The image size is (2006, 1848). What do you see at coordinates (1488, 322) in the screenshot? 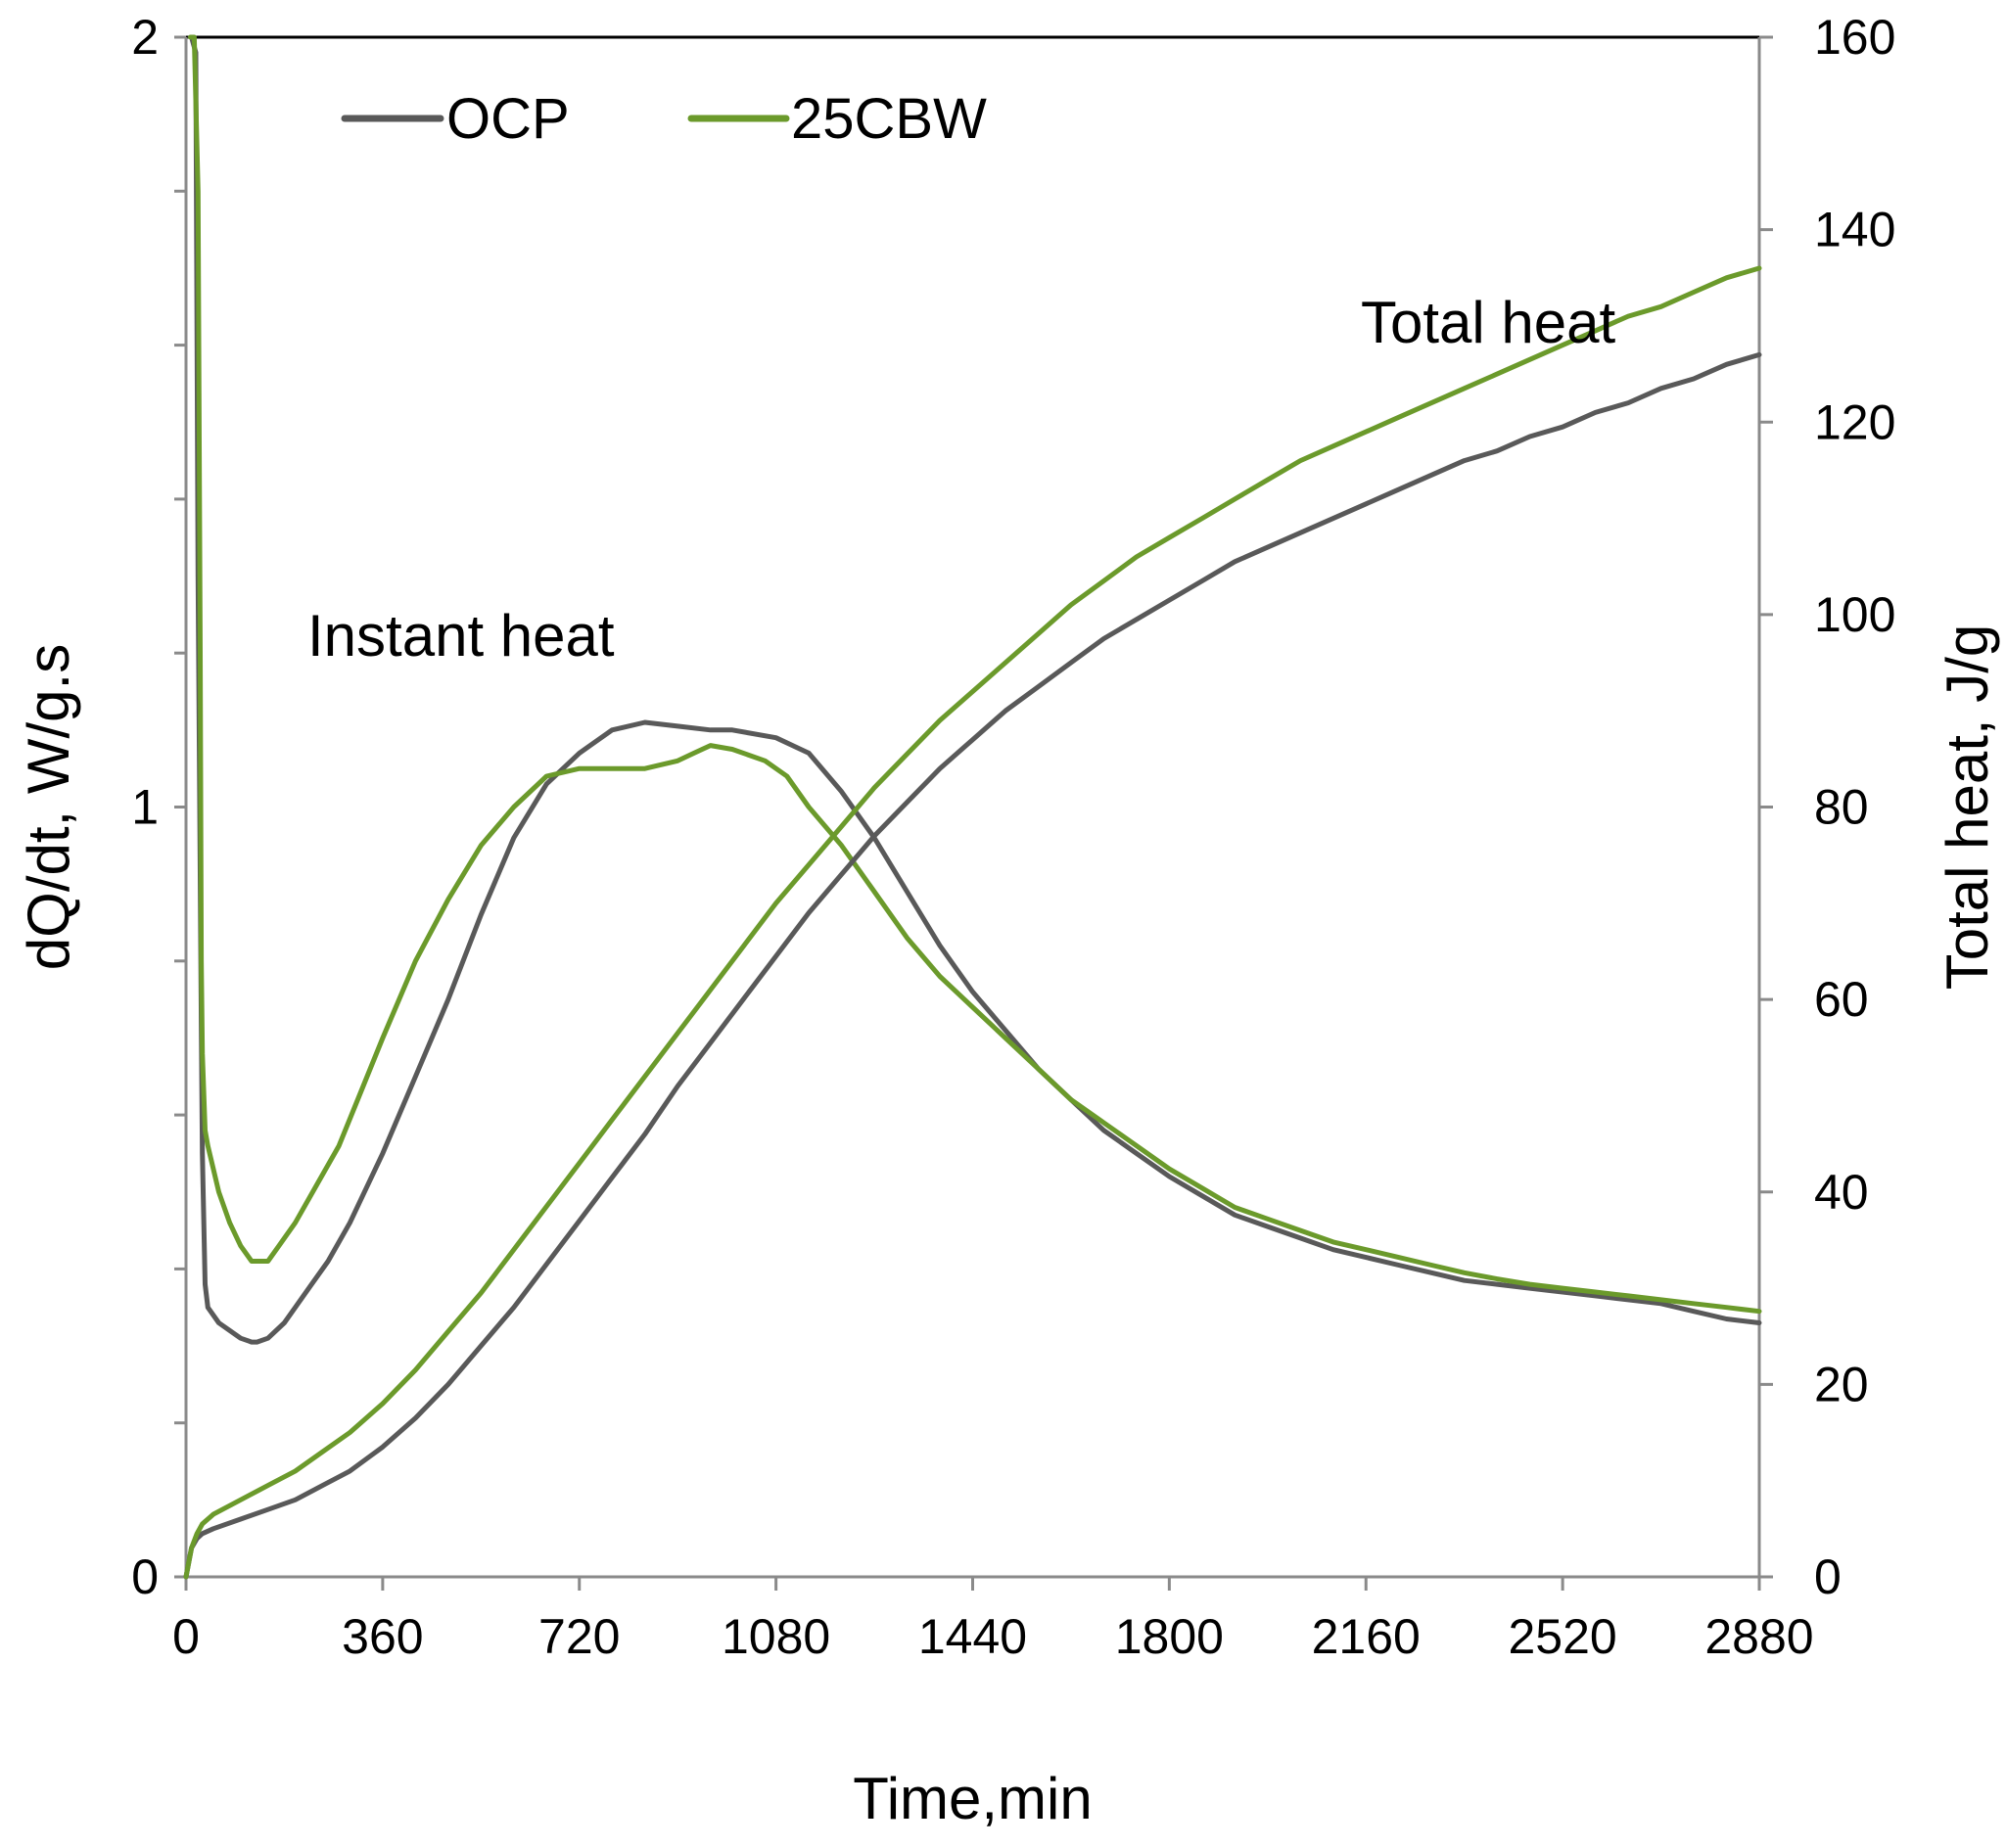
I see `annotation-total-heat: Total heat` at bounding box center [1488, 322].